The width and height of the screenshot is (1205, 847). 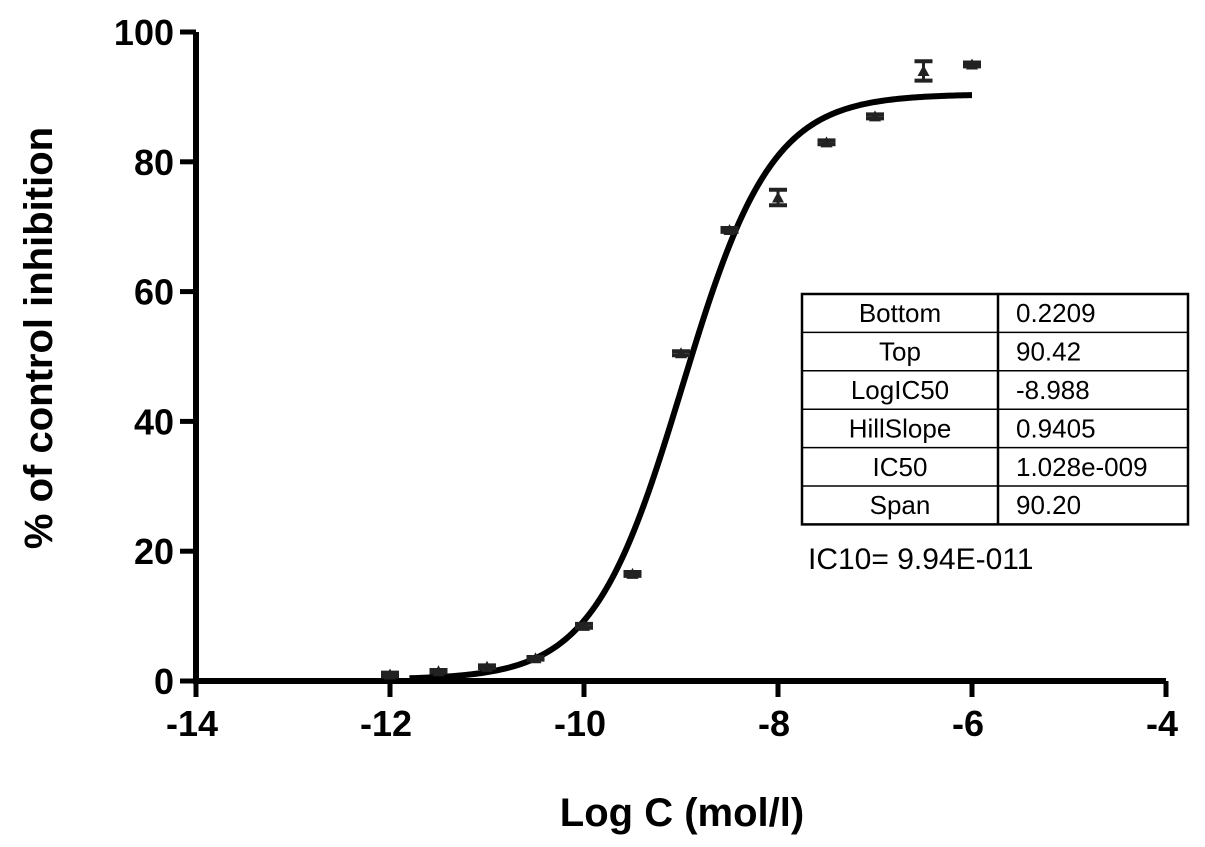 I want to click on table-param-value: 0.9405, so click(x=1056, y=428).